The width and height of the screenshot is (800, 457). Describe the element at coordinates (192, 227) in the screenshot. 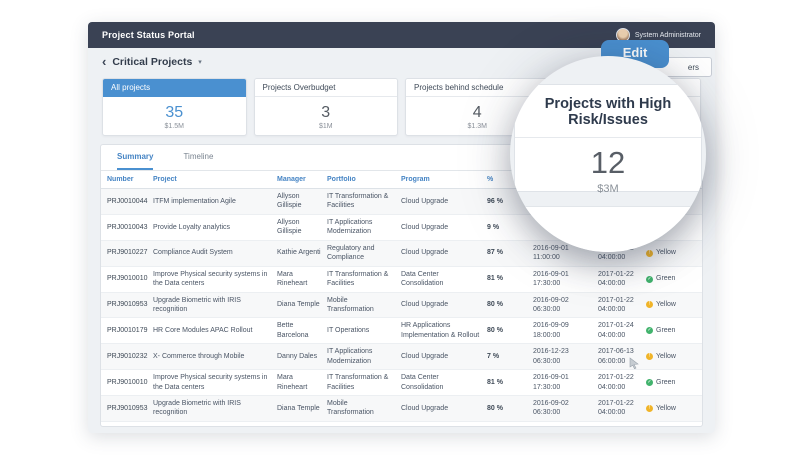

I see `cell-project: Provide Loyalty analytics` at that location.